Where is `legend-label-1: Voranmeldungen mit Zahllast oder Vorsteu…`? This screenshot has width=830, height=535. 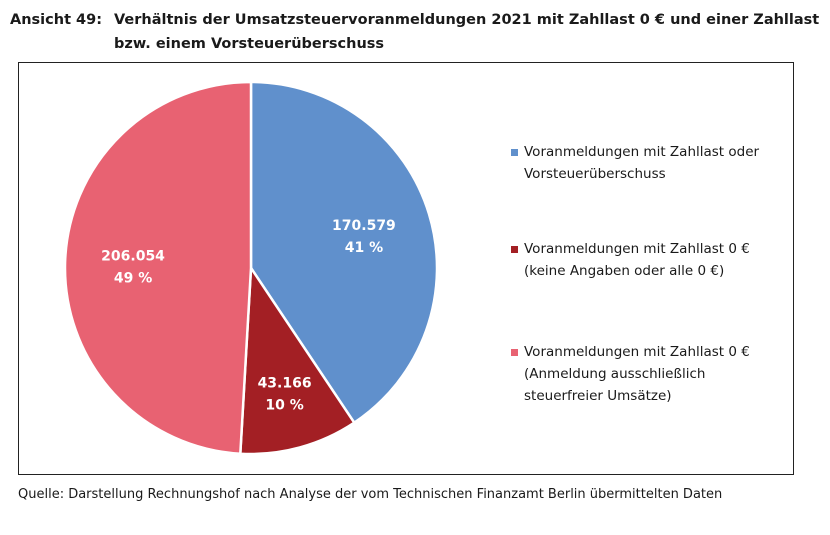
legend-label-1: Voranmeldungen mit Zahllast oder Vorsteu… is located at coordinates (642, 163).